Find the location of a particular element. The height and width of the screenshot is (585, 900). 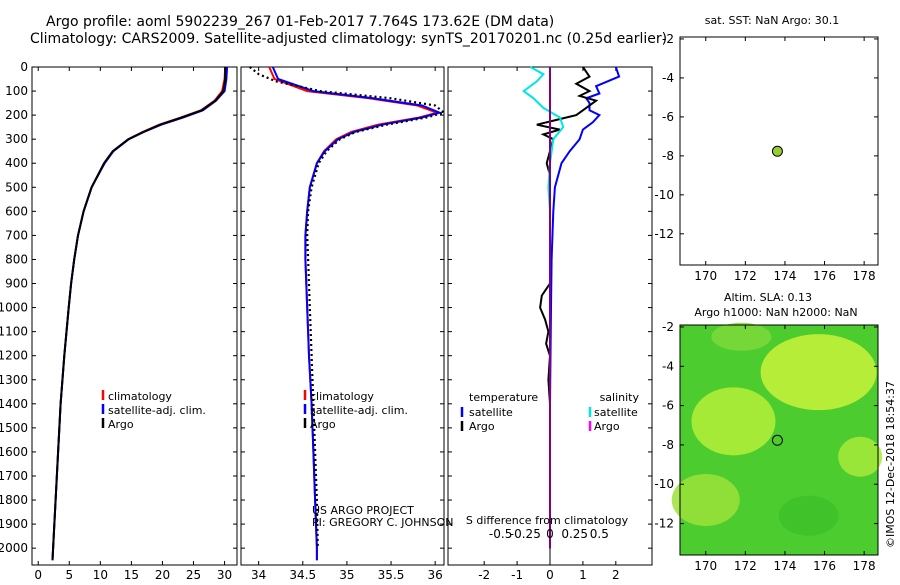

depth-tick-label: 900 is located at coordinates (16, 284).